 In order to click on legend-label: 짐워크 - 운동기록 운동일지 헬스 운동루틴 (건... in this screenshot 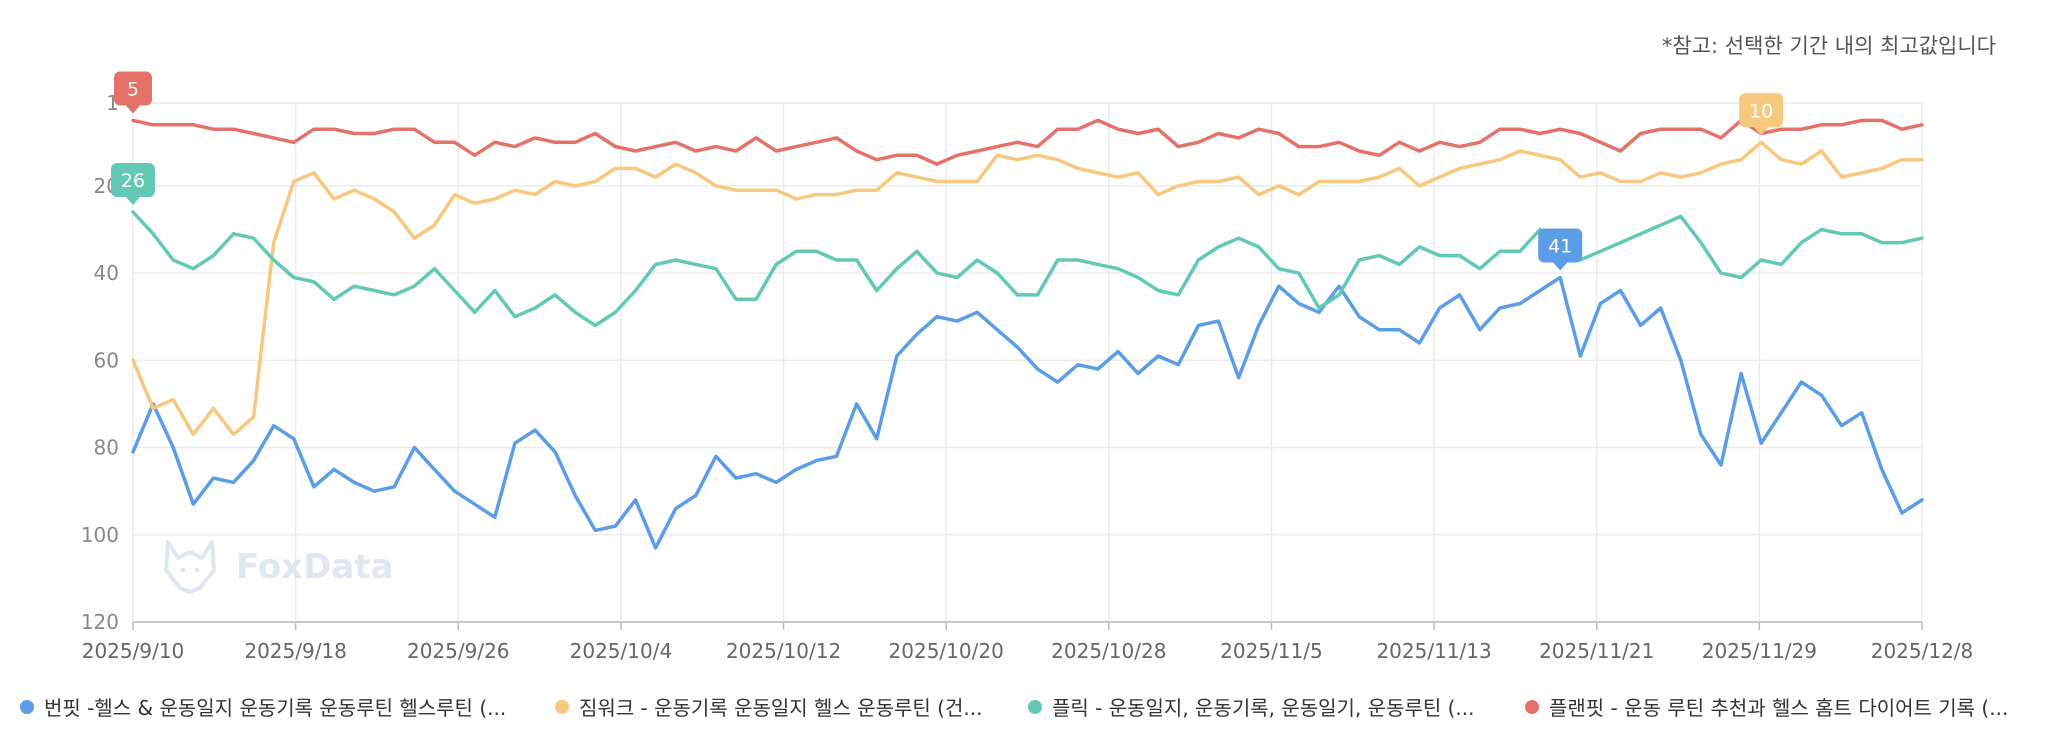, I will do `click(781, 708)`.